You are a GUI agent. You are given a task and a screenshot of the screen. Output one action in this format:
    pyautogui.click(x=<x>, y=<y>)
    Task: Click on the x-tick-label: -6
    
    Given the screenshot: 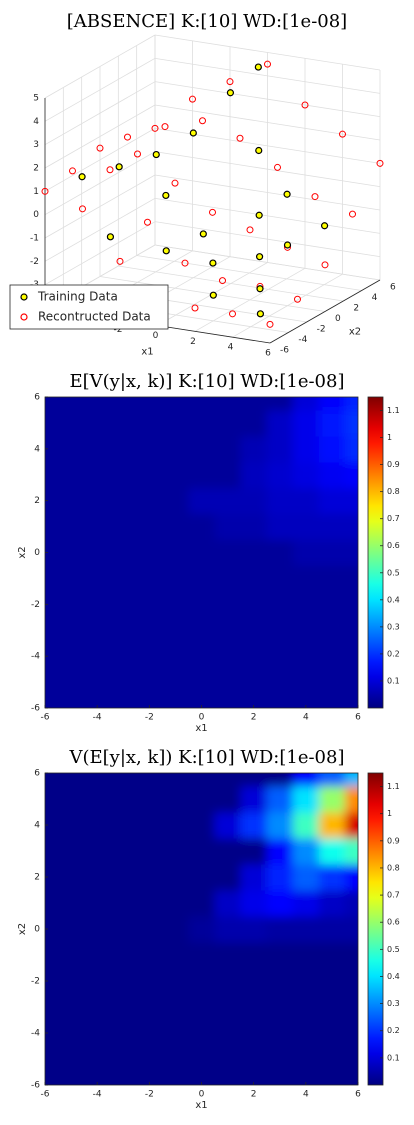 What is the action you would take?
    pyautogui.click(x=45, y=718)
    